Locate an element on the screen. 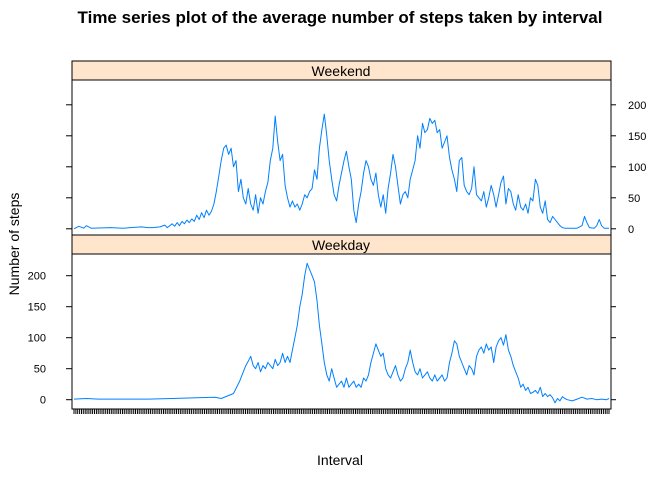 The width and height of the screenshot is (672, 480). y-axis-weekday: 0 50 100 150 200 is located at coordinates (50, 339).